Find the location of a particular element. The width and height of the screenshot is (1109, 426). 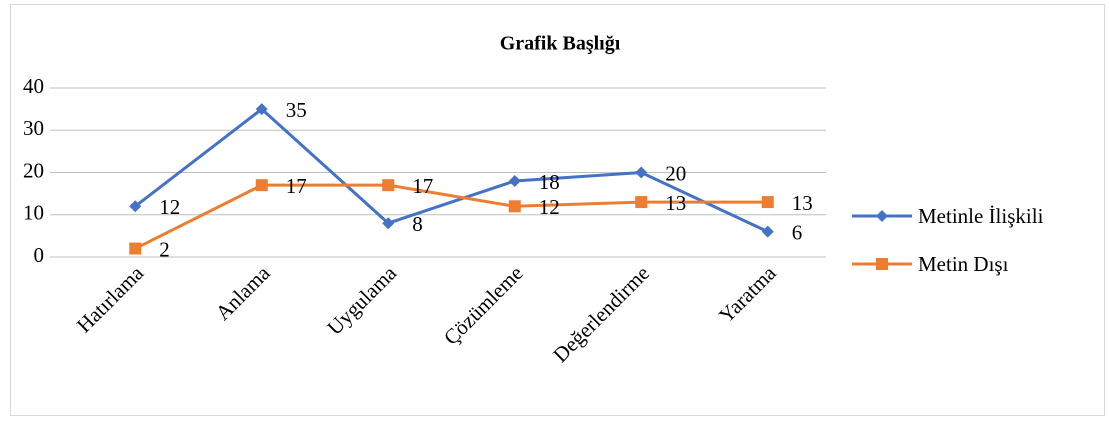

y-tick-label: 0 is located at coordinates (39, 255).